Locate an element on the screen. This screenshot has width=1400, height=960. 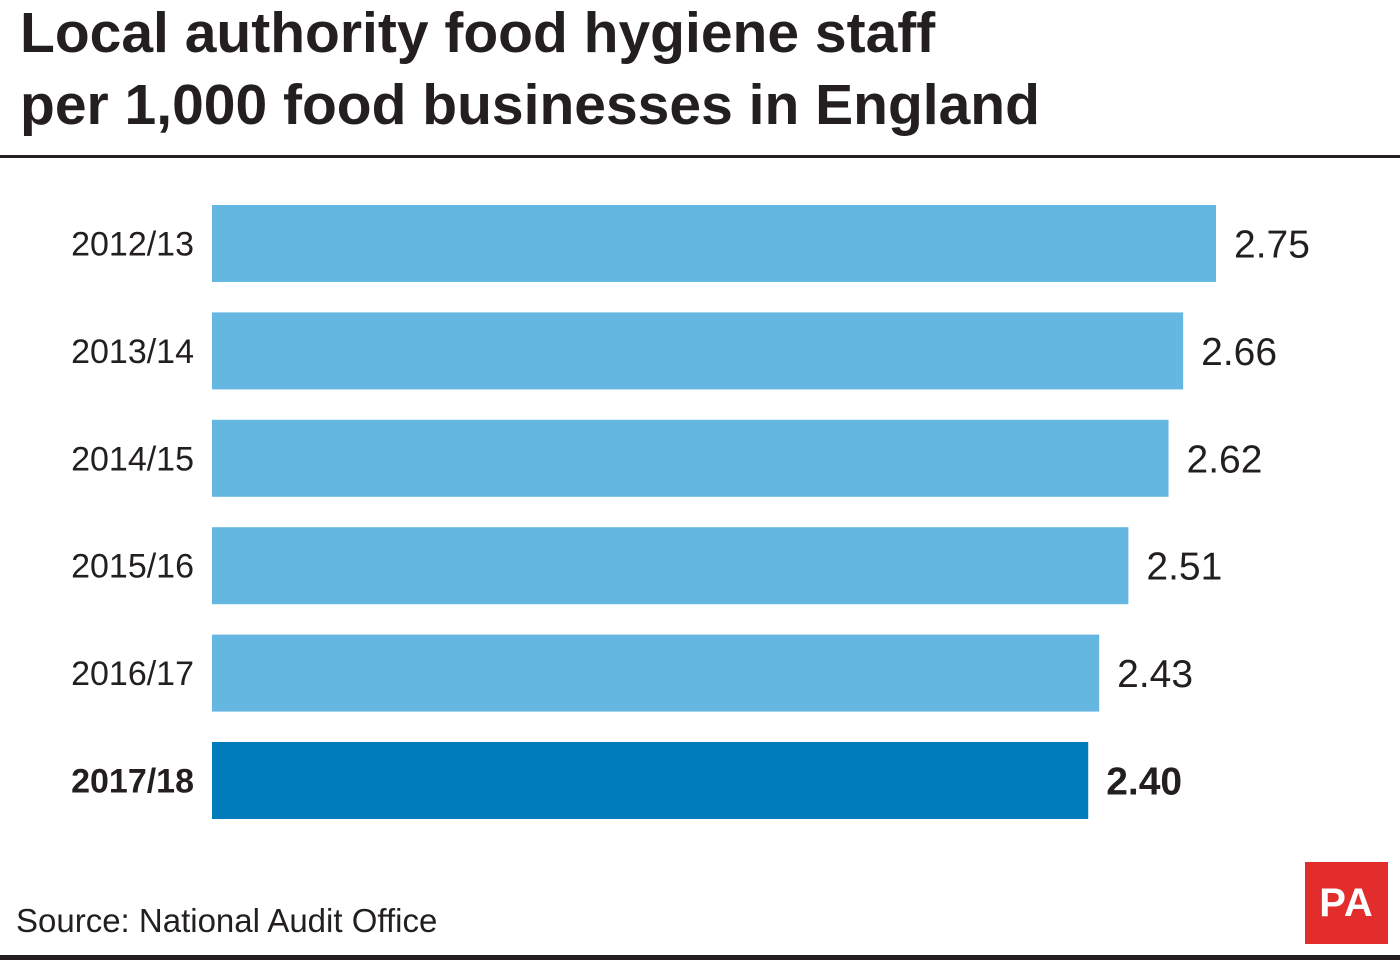
value-label-2015-16: 2.51 is located at coordinates (1184, 567).